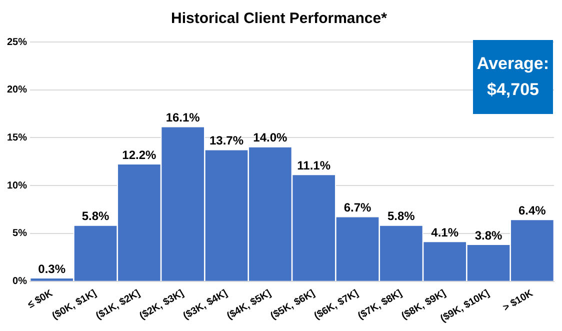 This screenshot has width=562, height=331. Describe the element at coordinates (17, 42) in the screenshot. I see `y-tick-label: 25%` at that location.